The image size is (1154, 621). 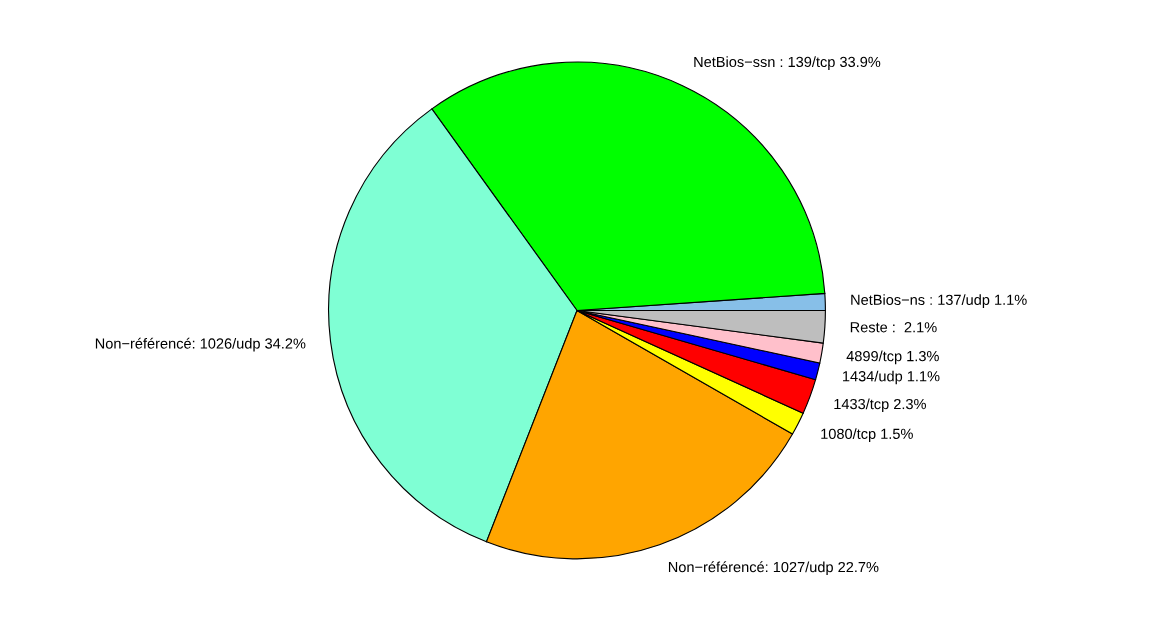 I want to click on slice-label: Non−référencé: 1027/udp 22.7%, so click(x=773, y=568).